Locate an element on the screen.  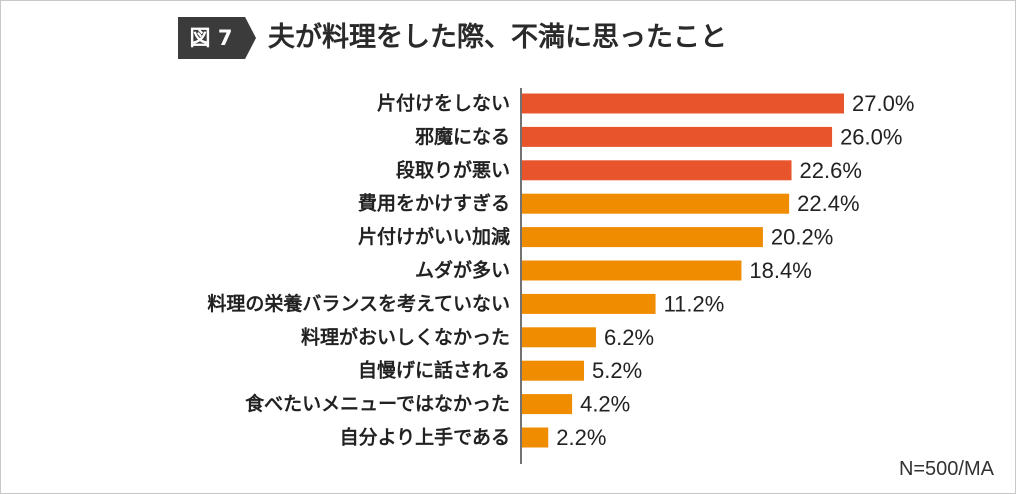
value-label: 22.6% is located at coordinates (831, 170).